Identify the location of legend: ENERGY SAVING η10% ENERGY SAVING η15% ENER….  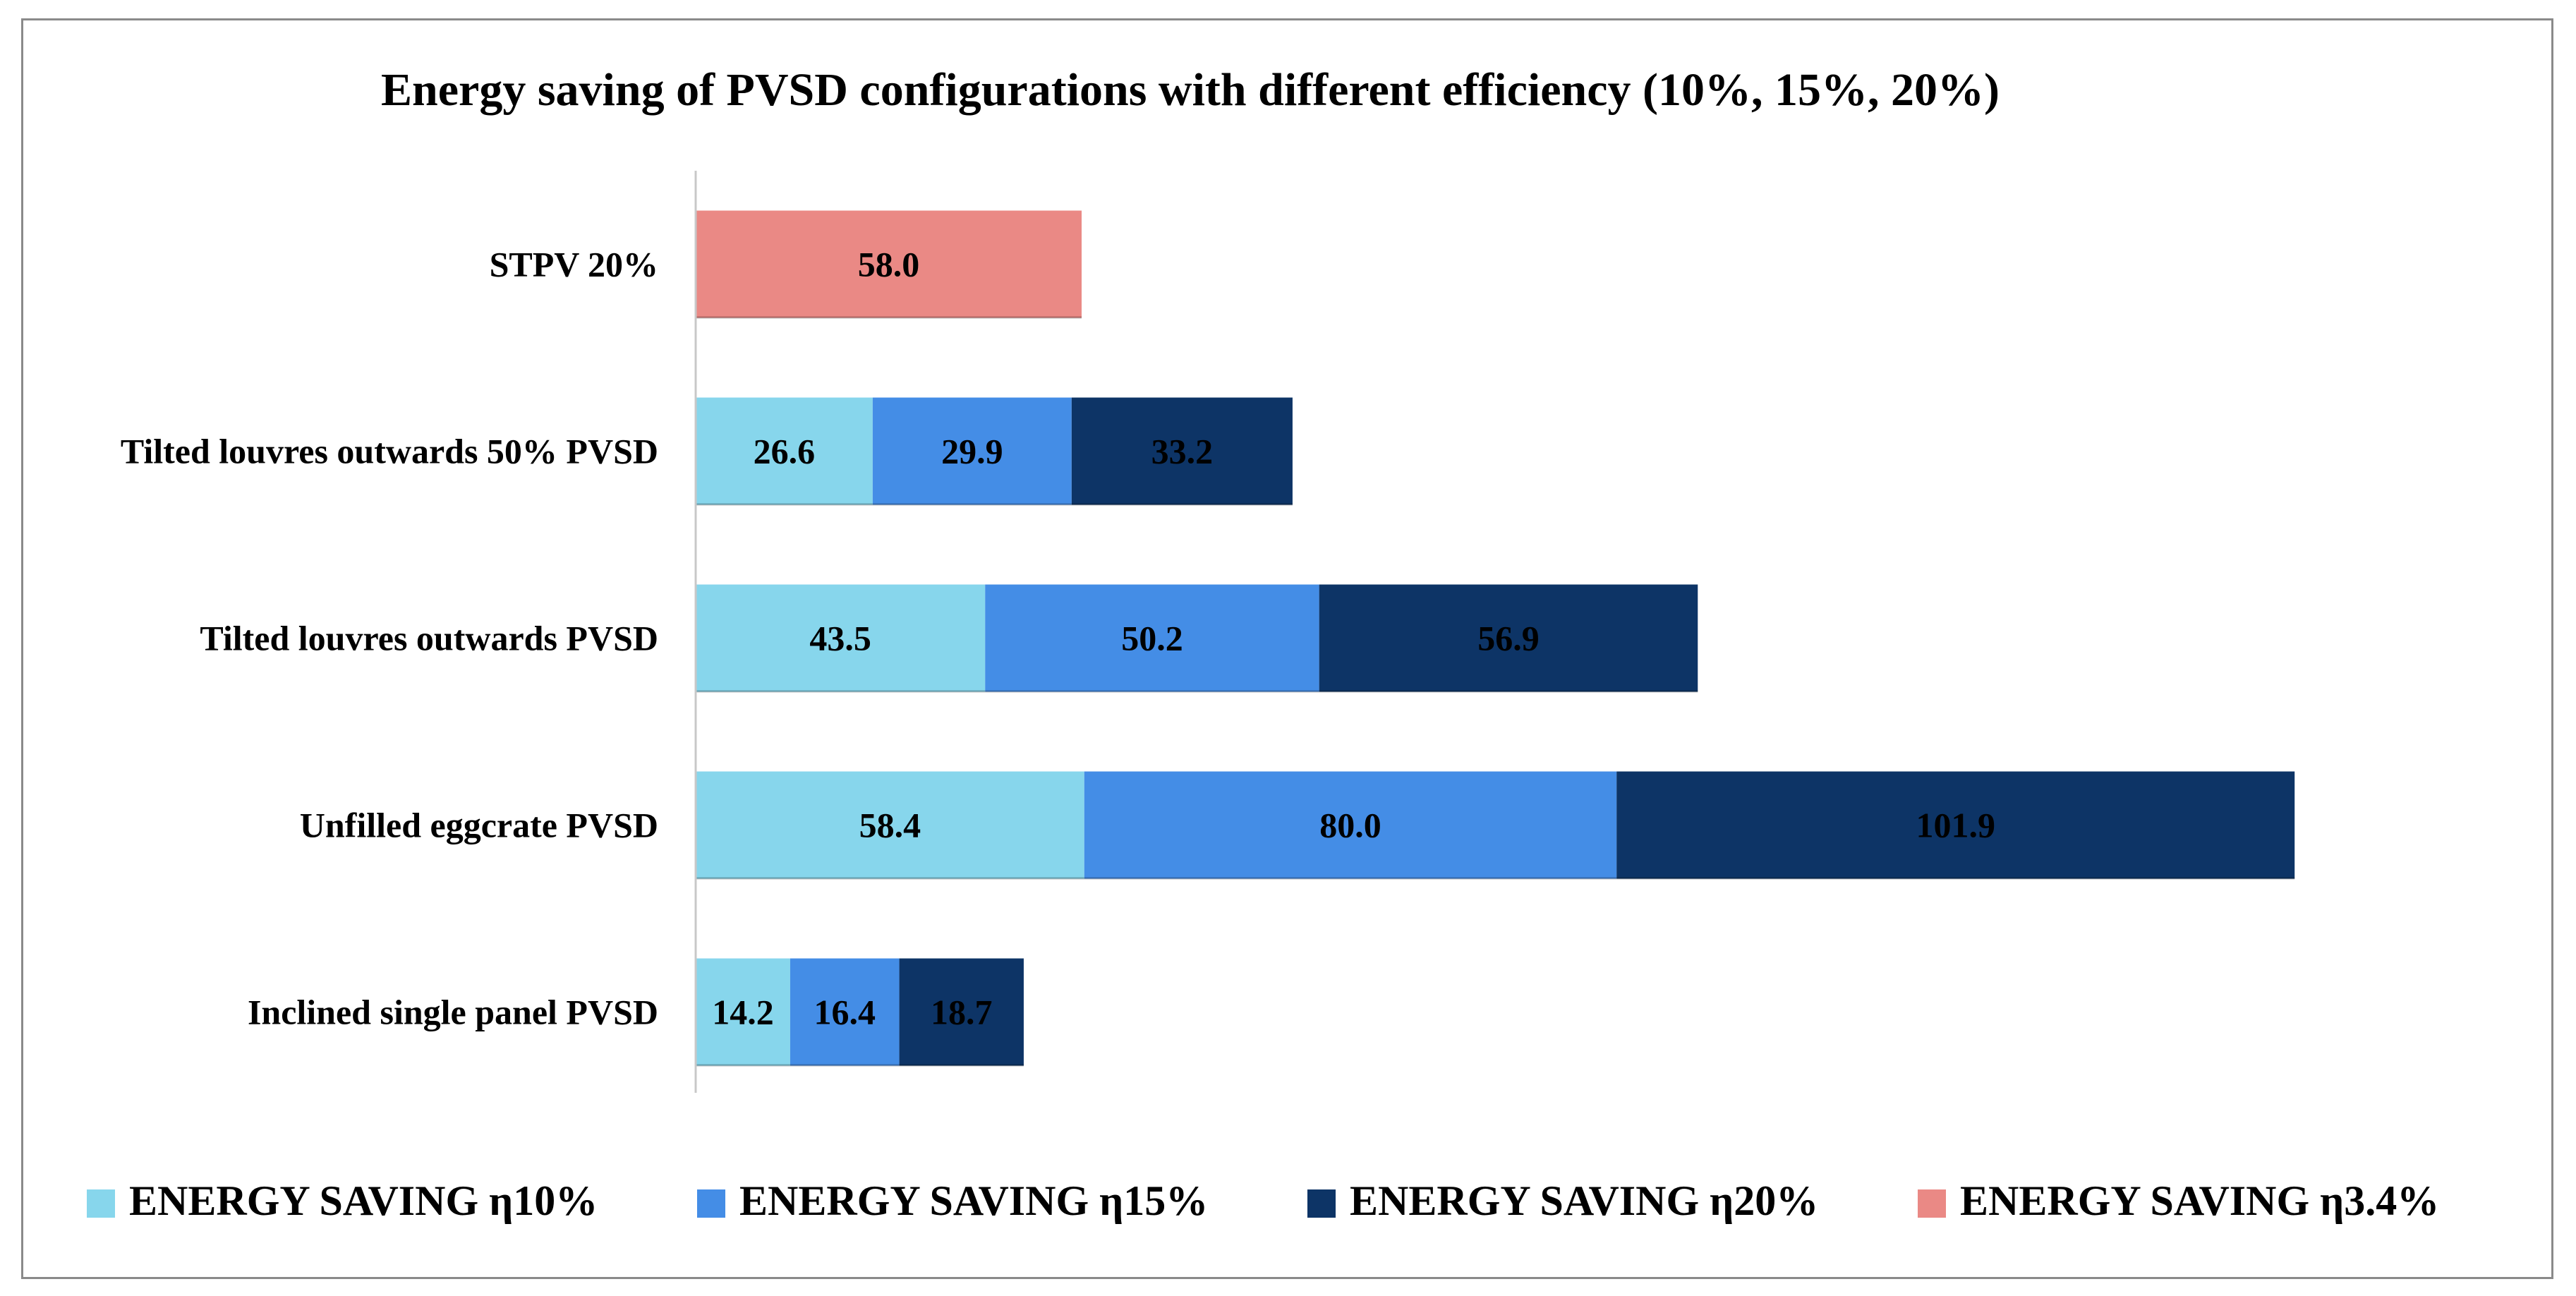
(1263, 1200).